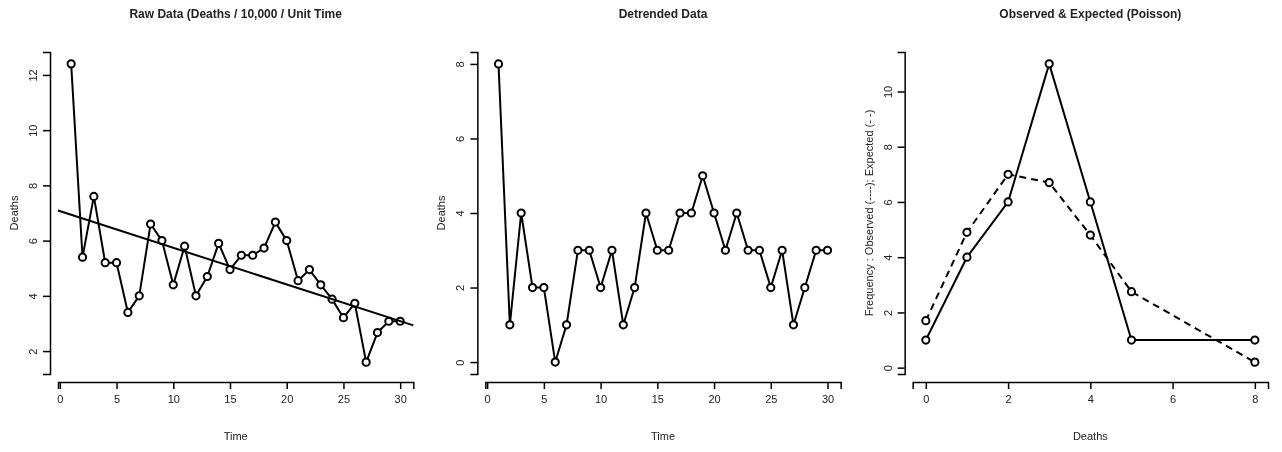  I want to click on chart-title: Detrended Data, so click(663, 14).